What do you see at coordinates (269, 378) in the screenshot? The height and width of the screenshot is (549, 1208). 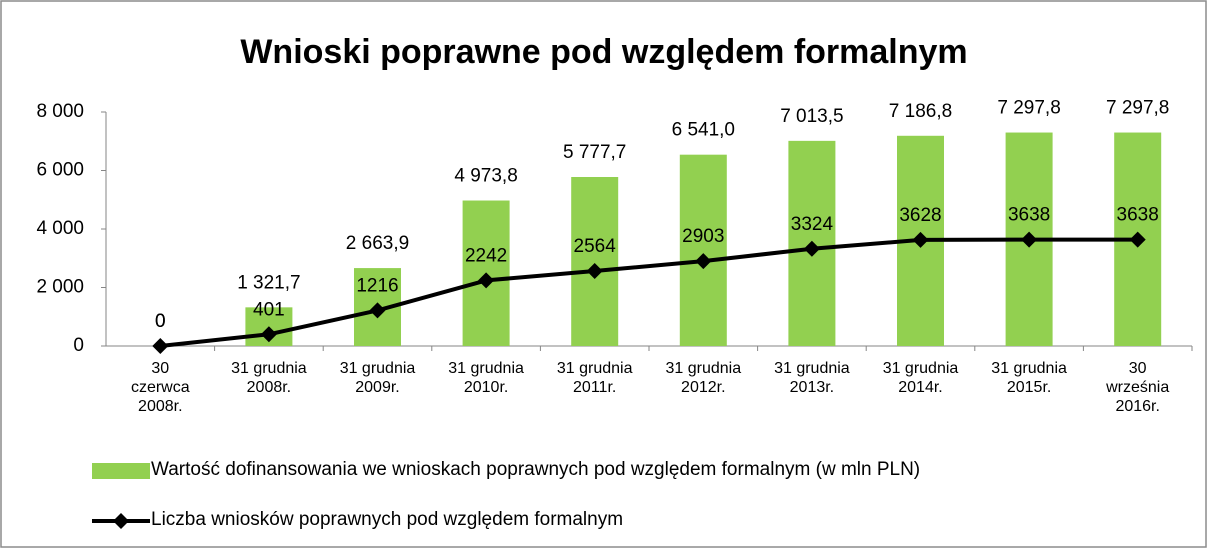 I see `x-tick-label: 31 grudnia 2008r.` at bounding box center [269, 378].